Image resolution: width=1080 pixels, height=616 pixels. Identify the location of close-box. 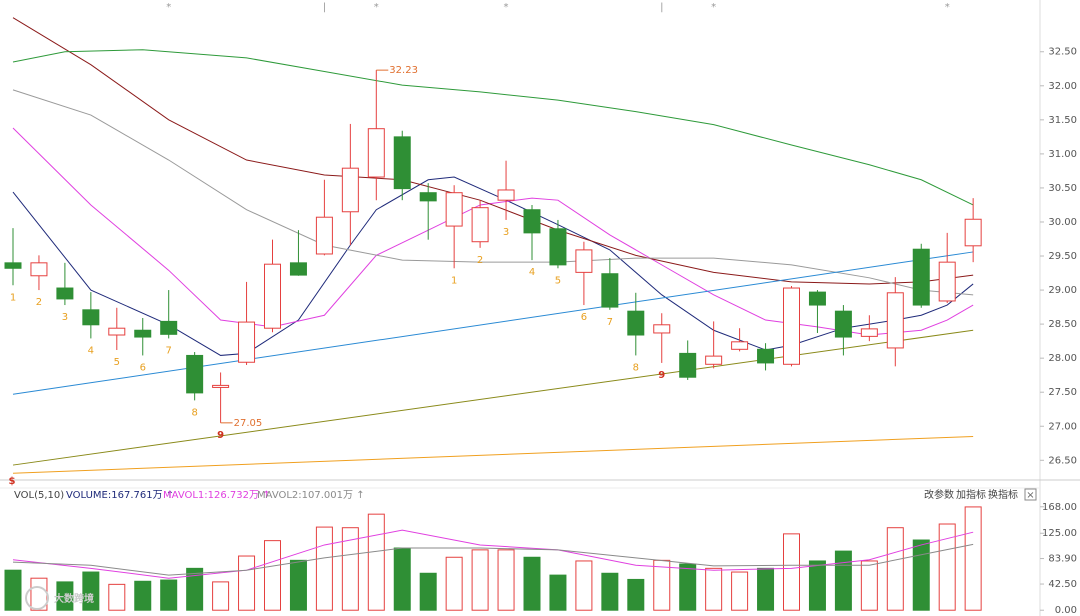
(1030, 494).